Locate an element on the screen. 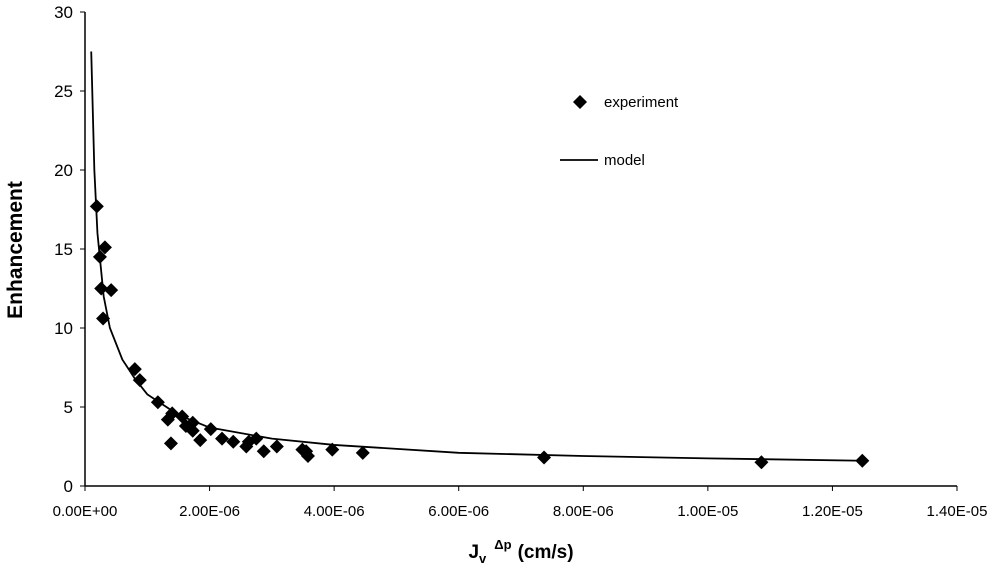  x-tick-label: 1.20E-05 is located at coordinates (832, 511).